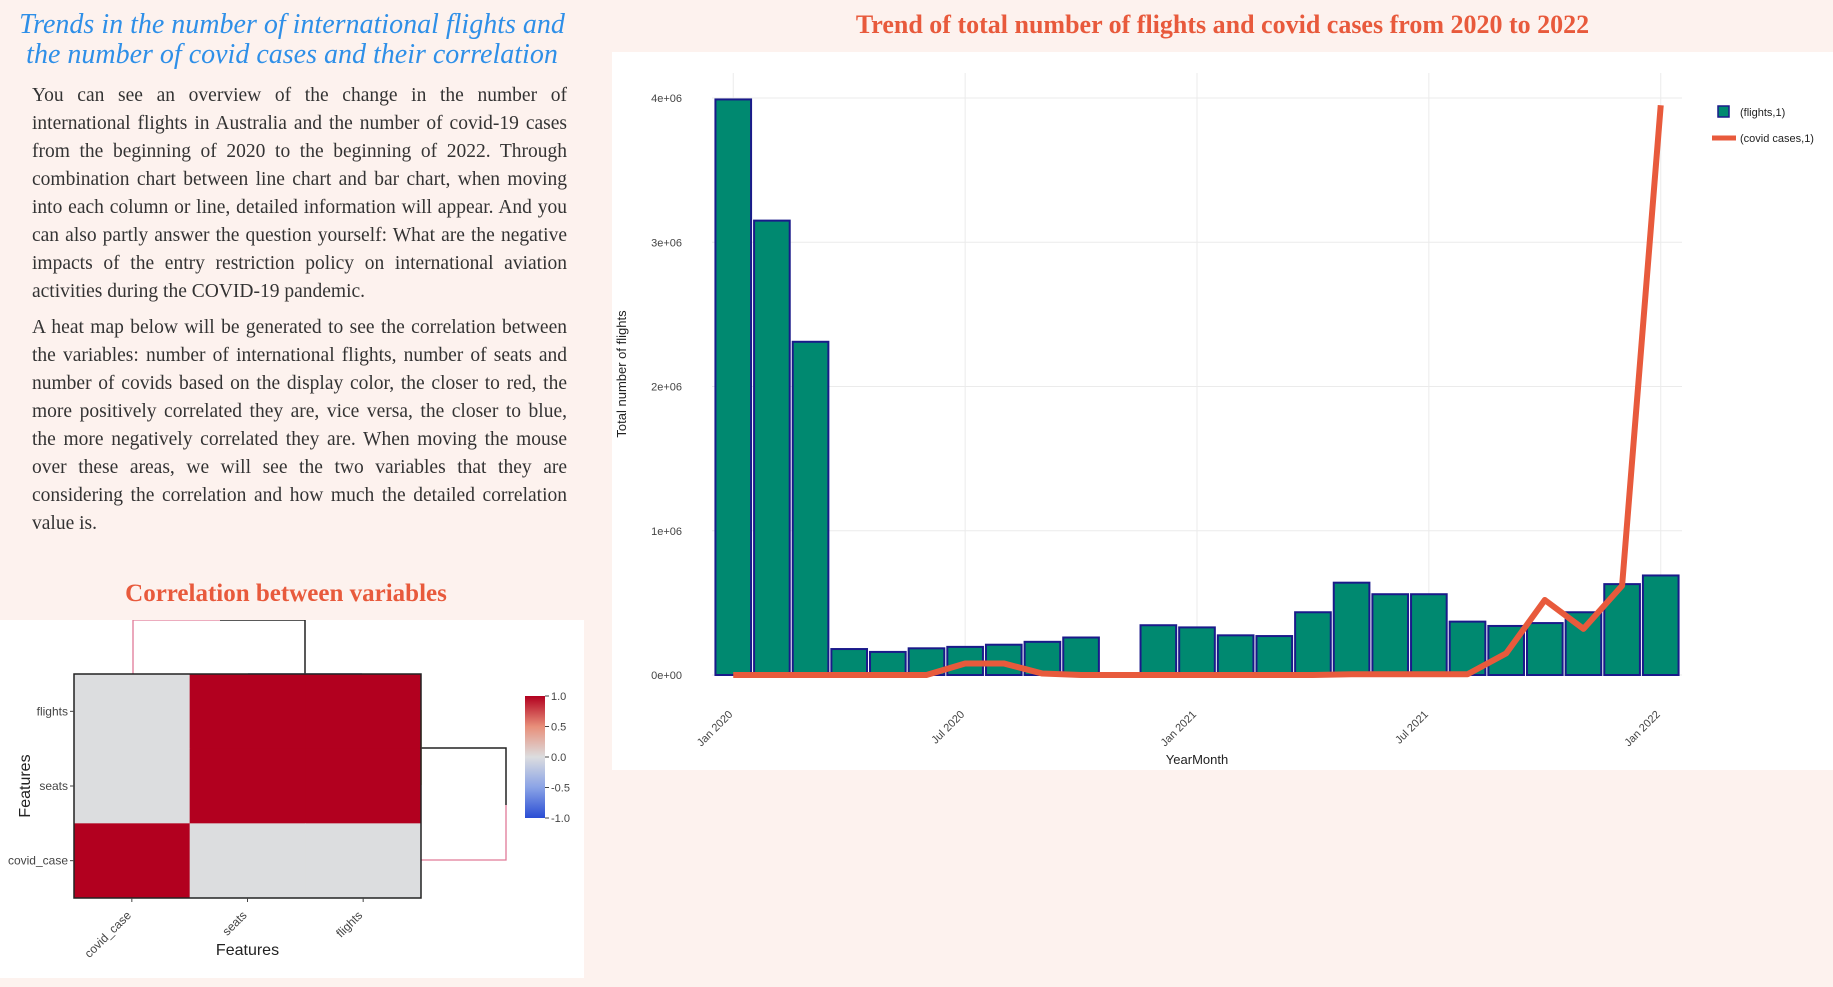 The height and width of the screenshot is (987, 1833). Describe the element at coordinates (52, 711) in the screenshot. I see `heatmap-y-label: flights` at that location.